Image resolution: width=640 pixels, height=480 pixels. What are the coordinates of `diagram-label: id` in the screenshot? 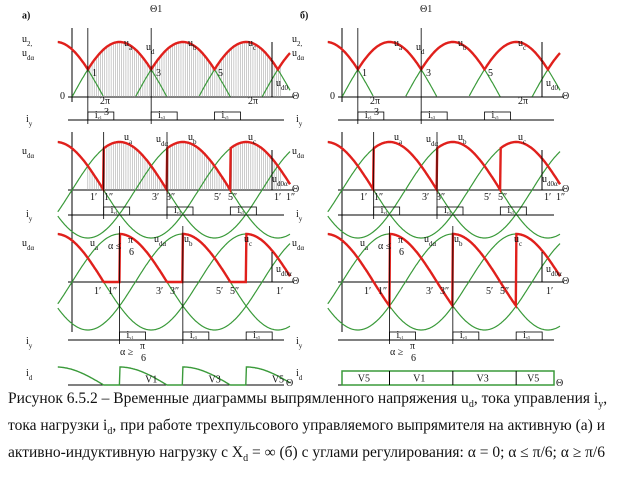 It's located at (29, 374).